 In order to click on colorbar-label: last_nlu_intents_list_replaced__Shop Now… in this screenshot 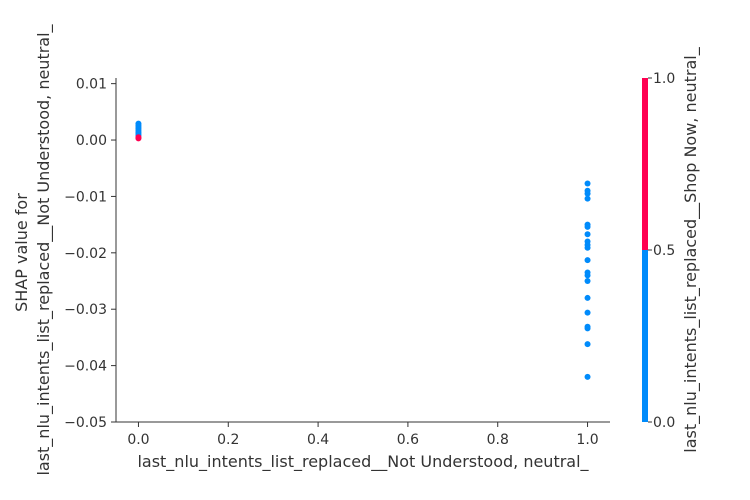, I will do `click(691, 249)`.